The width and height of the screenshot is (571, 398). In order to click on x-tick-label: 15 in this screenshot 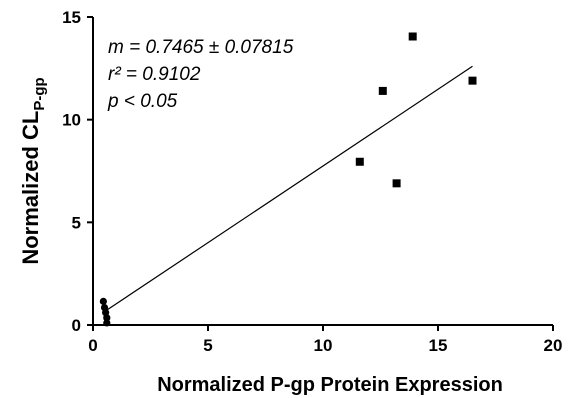, I will do `click(438, 345)`.